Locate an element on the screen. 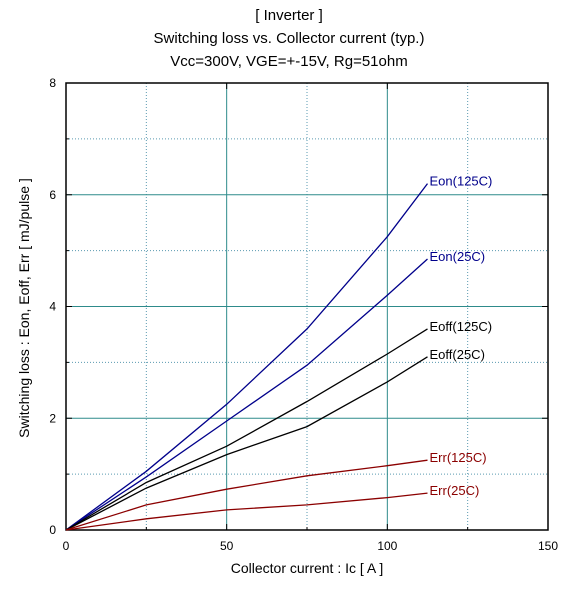  chart-title: [ Inverter ] is located at coordinates (289, 15).